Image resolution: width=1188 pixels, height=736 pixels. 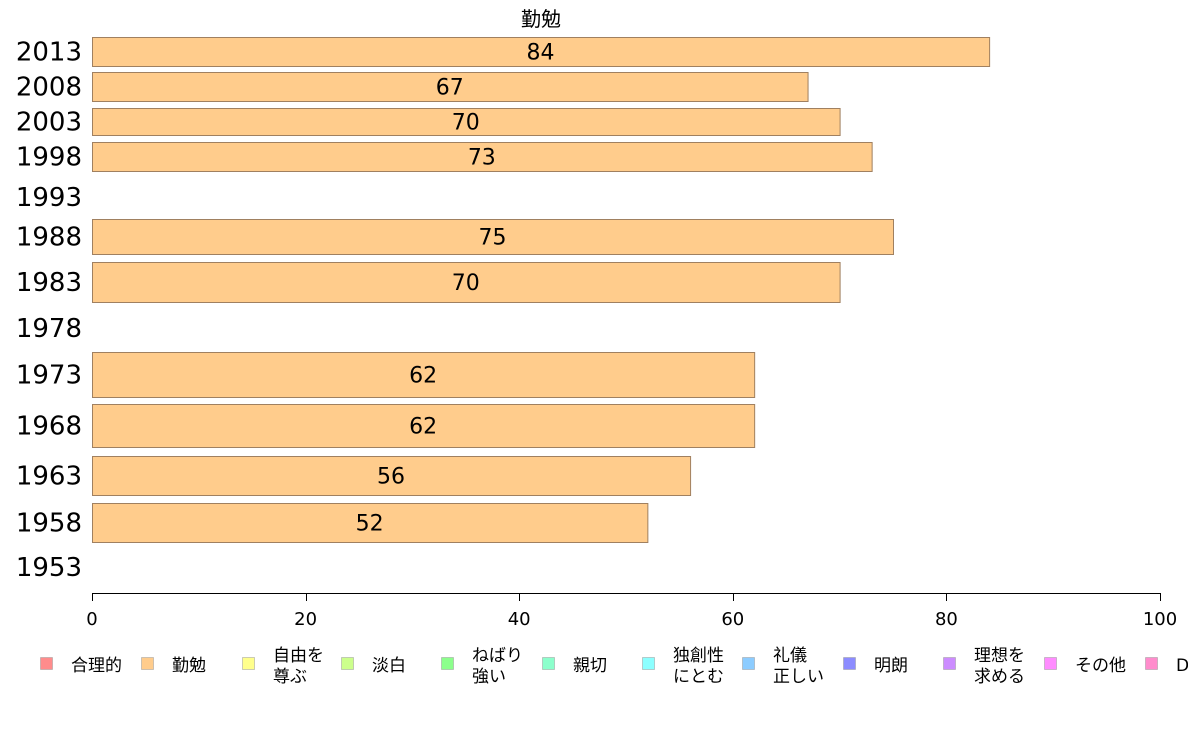 I want to click on legend-label: 理想を, so click(x=999, y=656).